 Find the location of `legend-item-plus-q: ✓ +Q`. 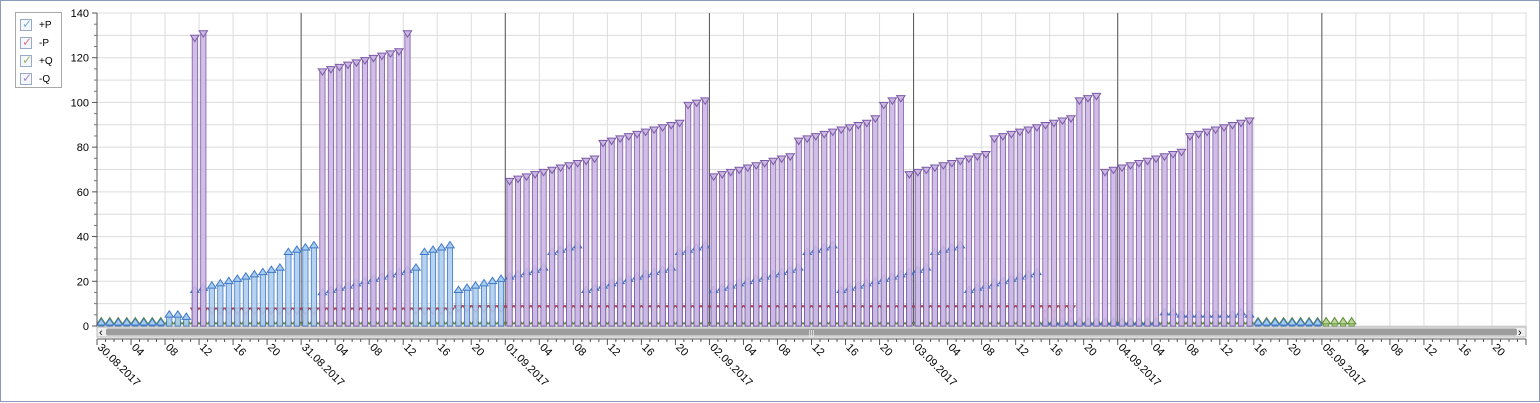

legend-item-plus-q: ✓ +Q is located at coordinates (36, 61).